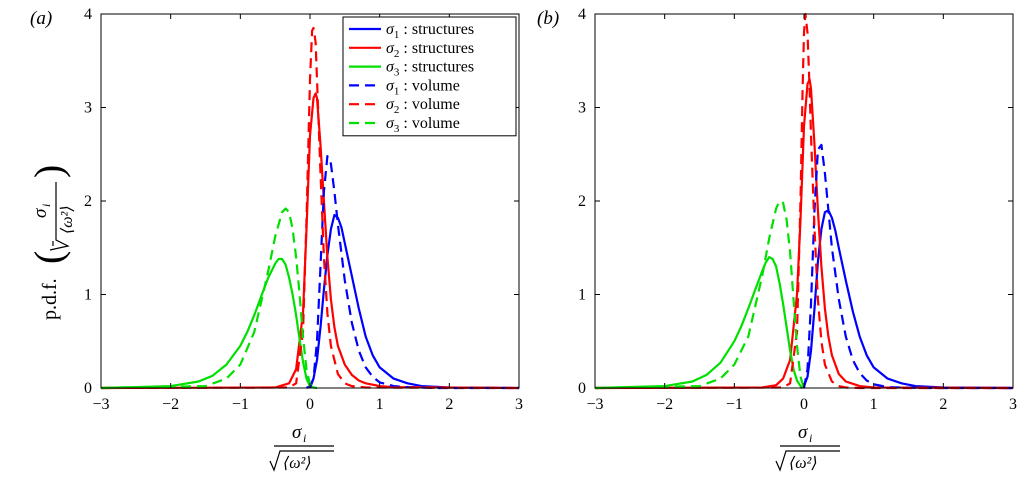 This screenshot has width=1026, height=481. What do you see at coordinates (297, 463) in the screenshot?
I see `x-label-a-denominator: ⟨ω²⟩` at bounding box center [297, 463].